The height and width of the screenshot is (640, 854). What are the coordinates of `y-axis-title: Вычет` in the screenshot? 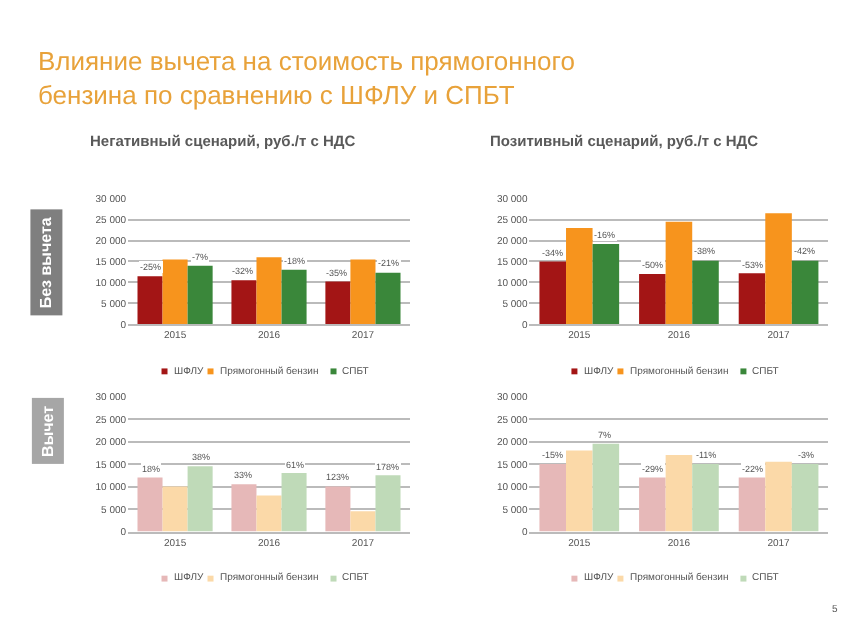 It's located at (47, 431).